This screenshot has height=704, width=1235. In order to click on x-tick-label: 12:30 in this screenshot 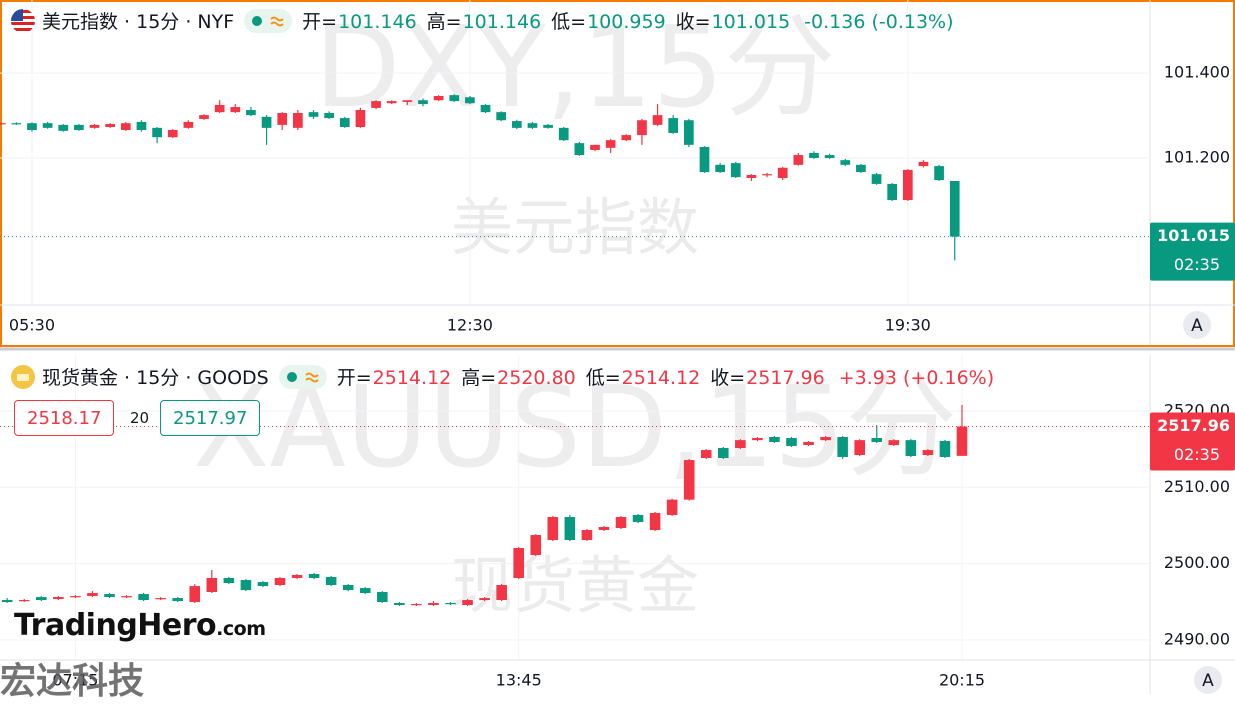, I will do `click(470, 325)`.